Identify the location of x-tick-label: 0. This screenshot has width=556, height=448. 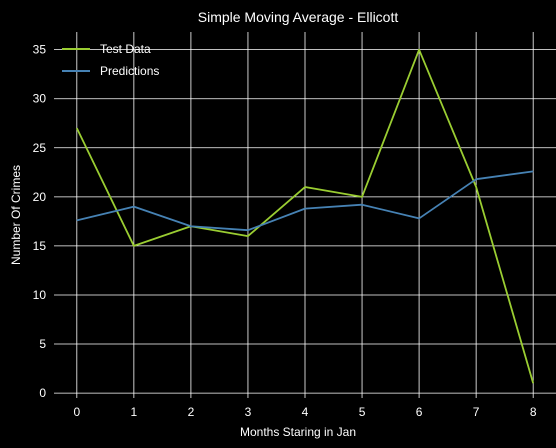
(76, 412).